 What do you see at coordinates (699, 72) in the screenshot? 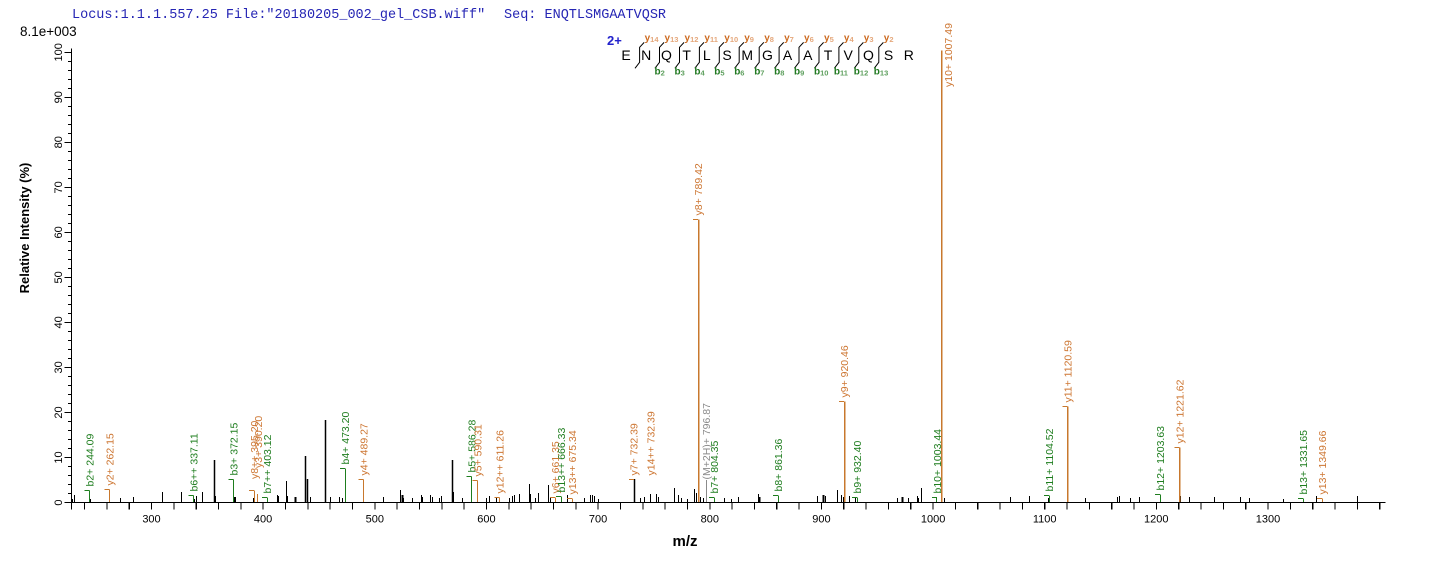
I see `svg-text: b4` at bounding box center [699, 72].